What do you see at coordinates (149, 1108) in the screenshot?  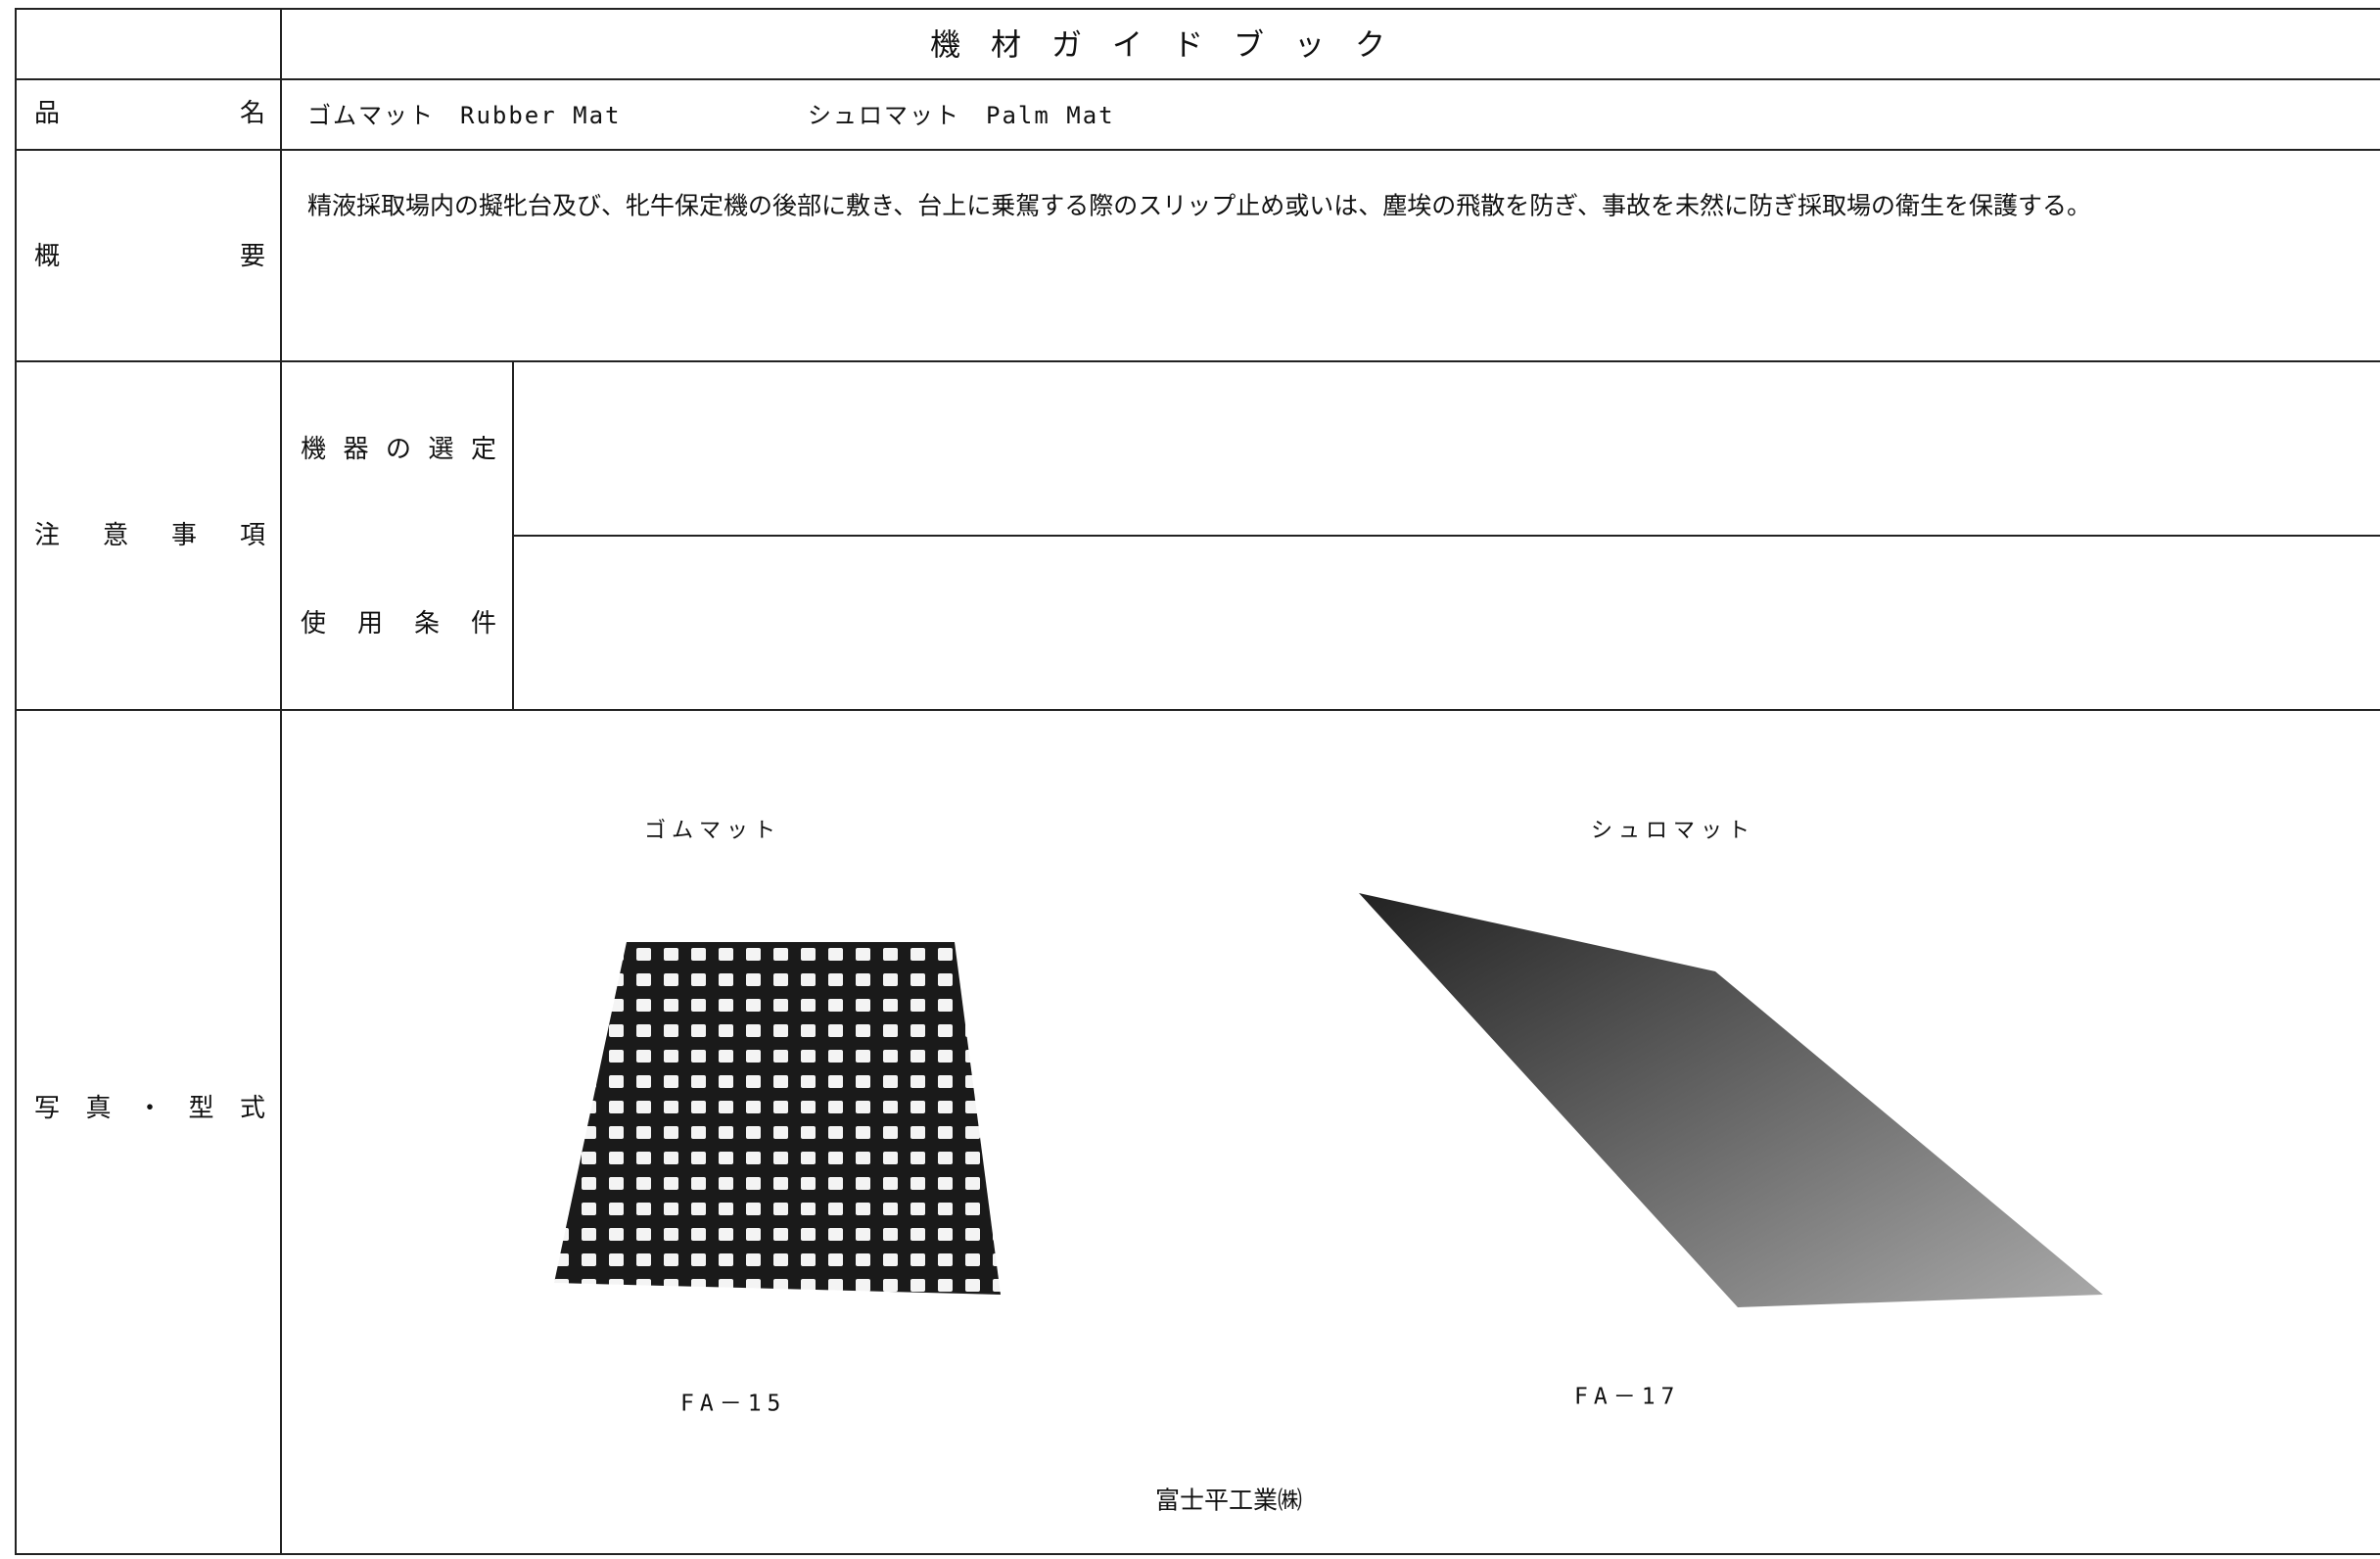 I see `row-label: 写真・型式` at bounding box center [149, 1108].